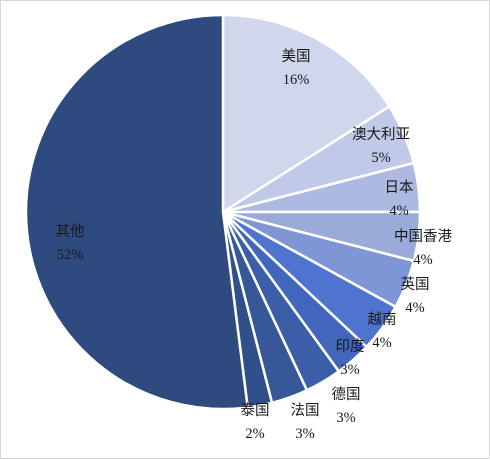  I want to click on slice-value-us: 16%, so click(296, 80).